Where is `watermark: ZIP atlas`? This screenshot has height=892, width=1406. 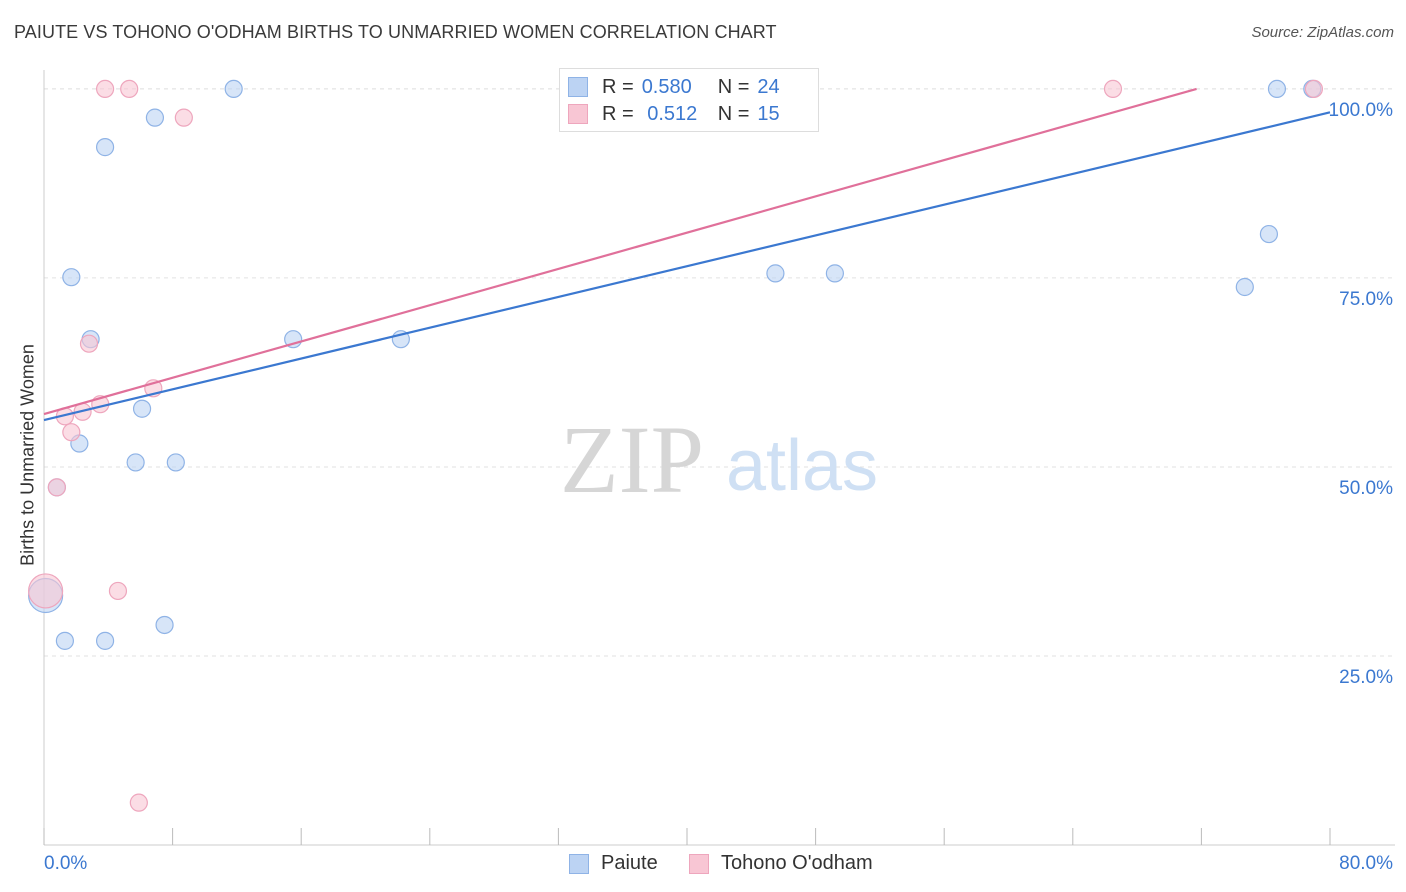
watermark: ZIP atlas is located at coordinates (719, 459).